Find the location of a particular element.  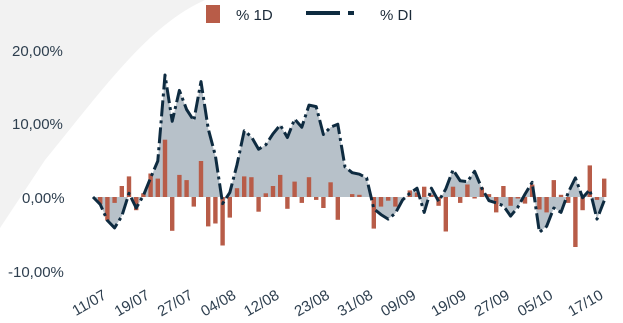

x-tick-label: 19/09 is located at coordinates (448, 303).